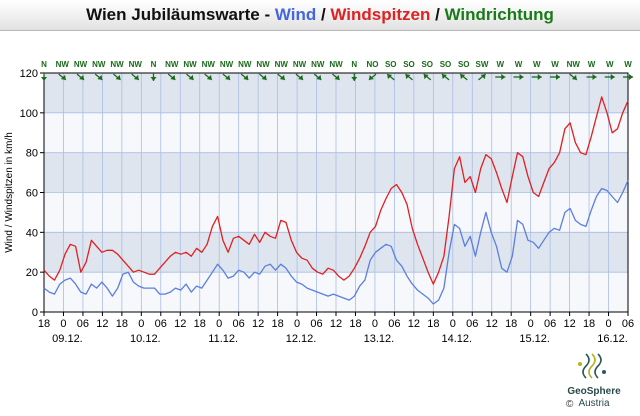 This screenshot has height=416, width=640. What do you see at coordinates (267, 14) in the screenshot?
I see `title-sep-1: -` at bounding box center [267, 14].